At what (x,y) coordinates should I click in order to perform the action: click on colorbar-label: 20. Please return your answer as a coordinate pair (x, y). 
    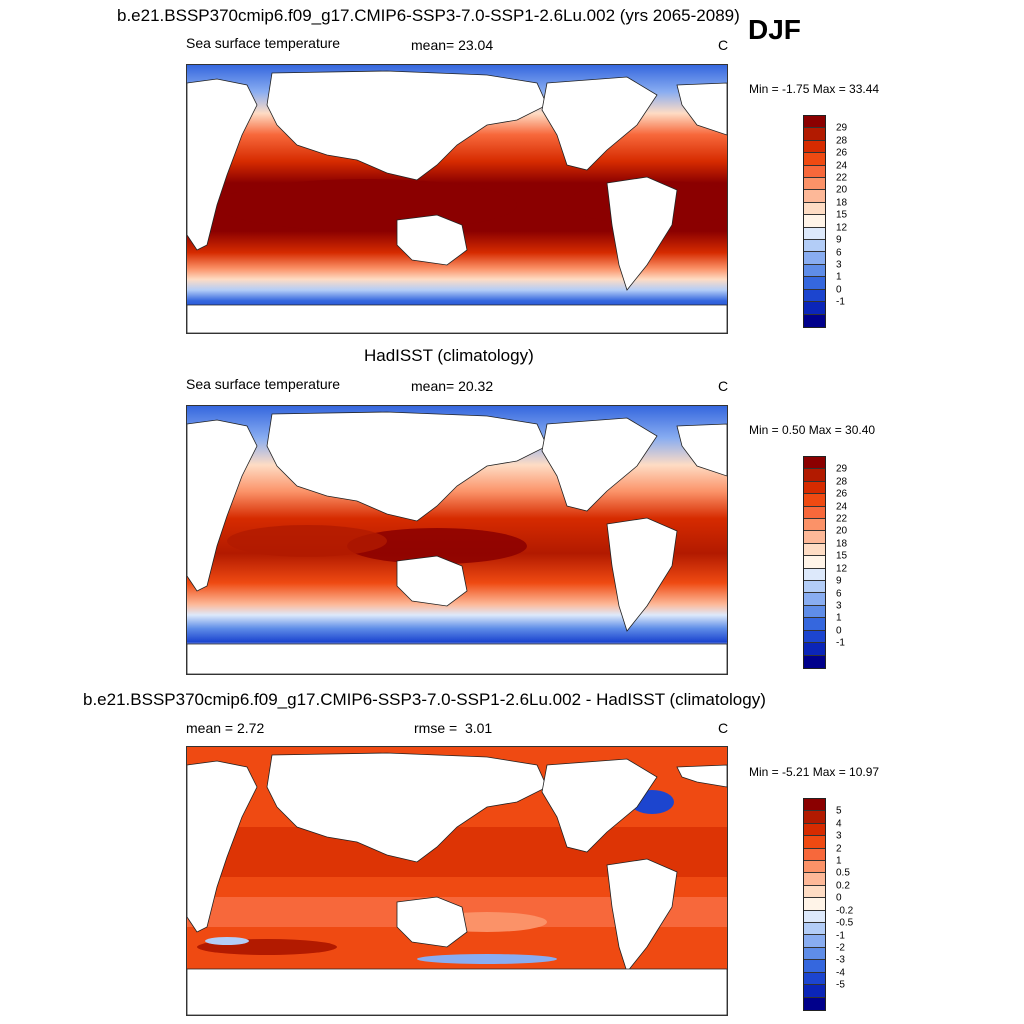
    Looking at the image, I should click on (842, 190).